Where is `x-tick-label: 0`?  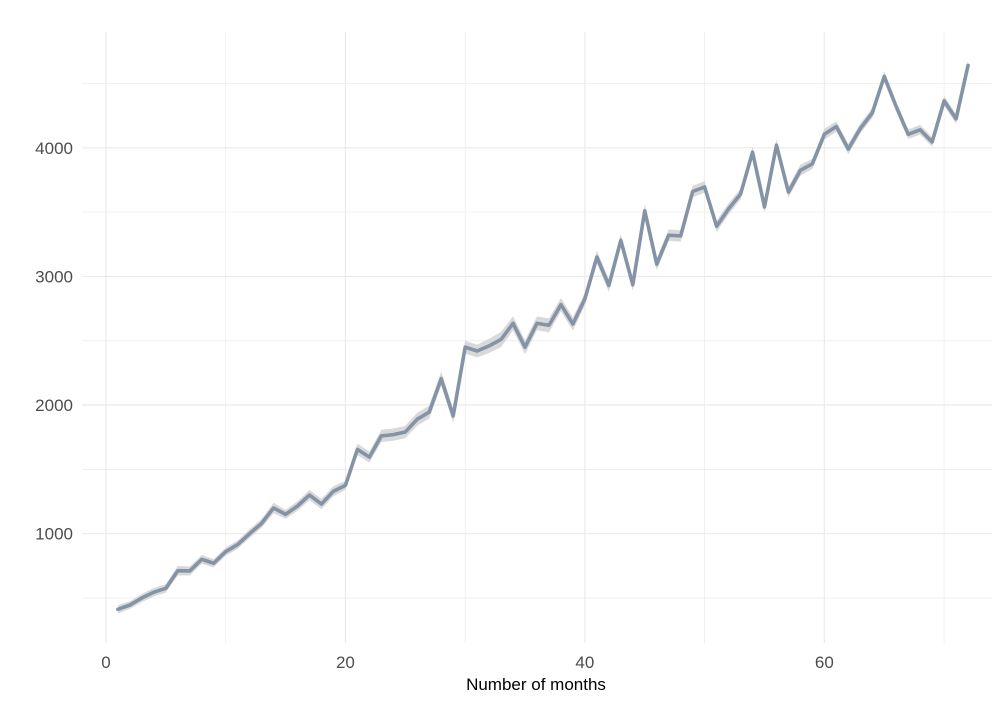
x-tick-label: 0 is located at coordinates (105, 662).